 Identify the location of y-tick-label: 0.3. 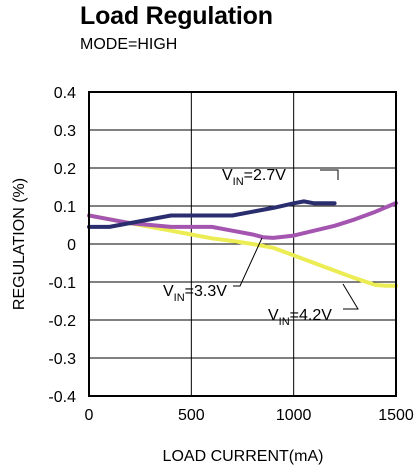
(65, 131).